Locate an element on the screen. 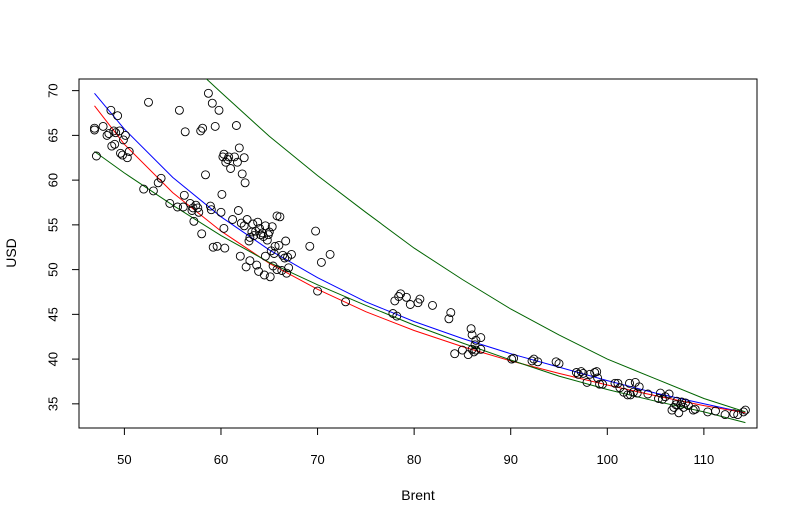 Image resolution: width=798 pixels, height=526 pixels. y-axis-title: USD is located at coordinates (11, 253).